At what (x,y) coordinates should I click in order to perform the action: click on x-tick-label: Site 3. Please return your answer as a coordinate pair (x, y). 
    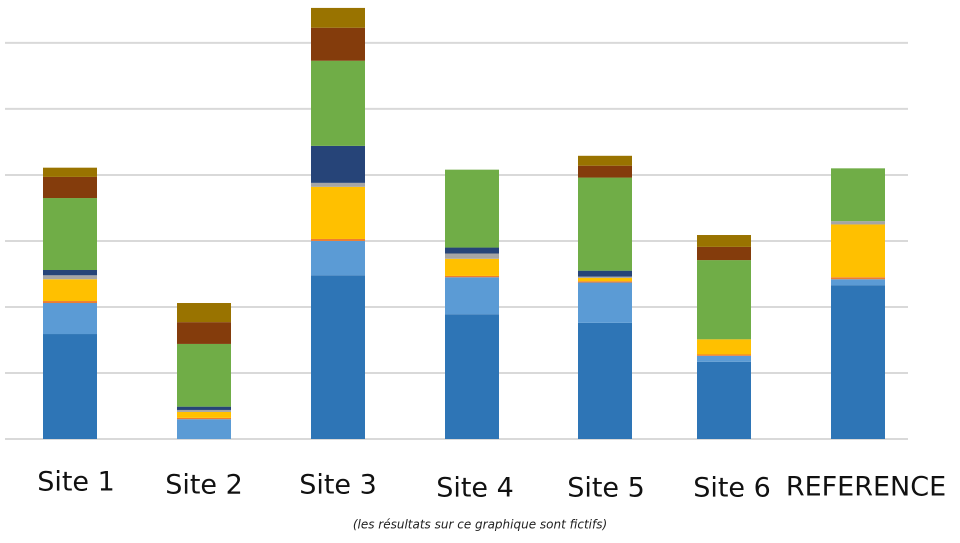
    Looking at the image, I should click on (338, 485).